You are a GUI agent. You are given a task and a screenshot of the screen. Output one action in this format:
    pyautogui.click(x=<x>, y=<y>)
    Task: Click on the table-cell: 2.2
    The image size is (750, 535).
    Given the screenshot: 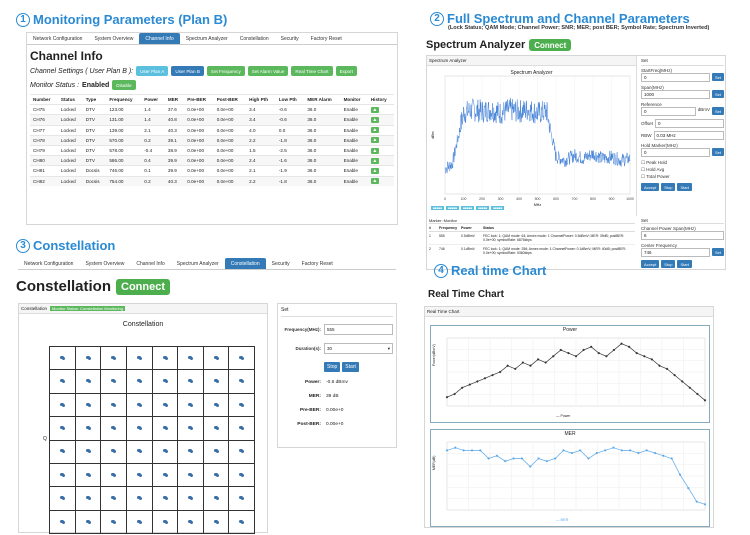 What is the action you would take?
    pyautogui.click(x=261, y=140)
    